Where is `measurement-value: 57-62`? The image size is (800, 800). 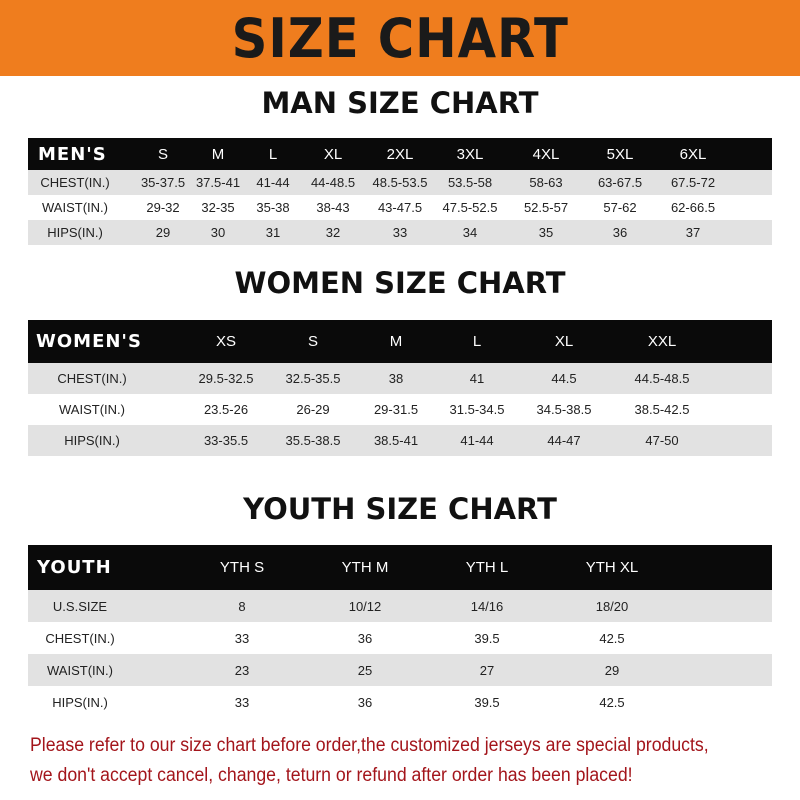
measurement-value: 57-62 is located at coordinates (620, 207).